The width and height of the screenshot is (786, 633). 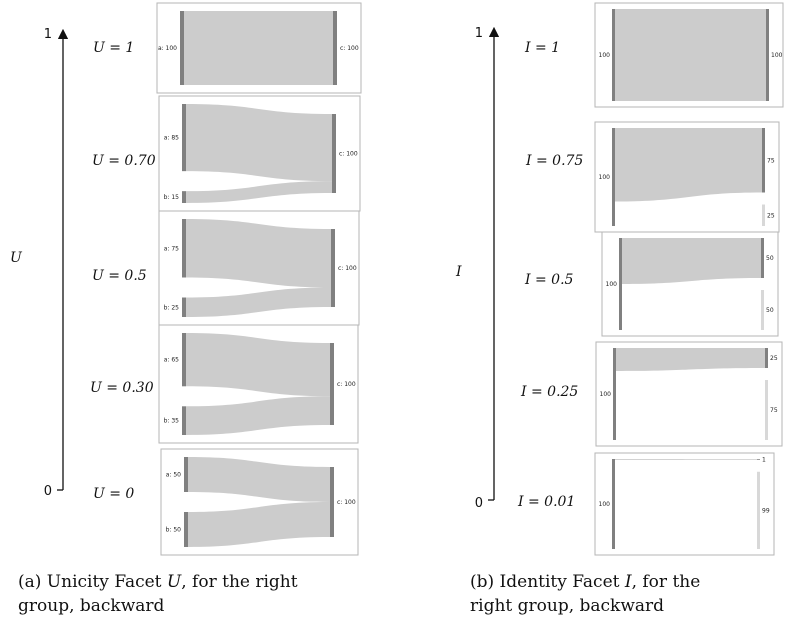 I want to click on identity-panel: 1 99 100, so click(x=684, y=504).